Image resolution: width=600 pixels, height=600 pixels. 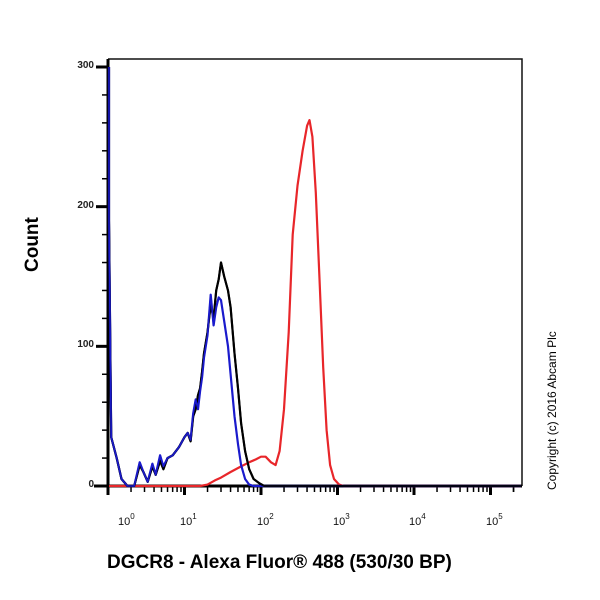 I want to click on y-axis-label: Count, so click(x=32, y=244).